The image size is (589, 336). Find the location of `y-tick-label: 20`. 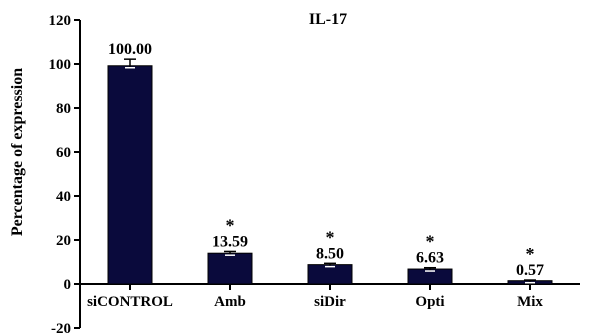

y-tick-label: 20 is located at coordinates (63, 241).